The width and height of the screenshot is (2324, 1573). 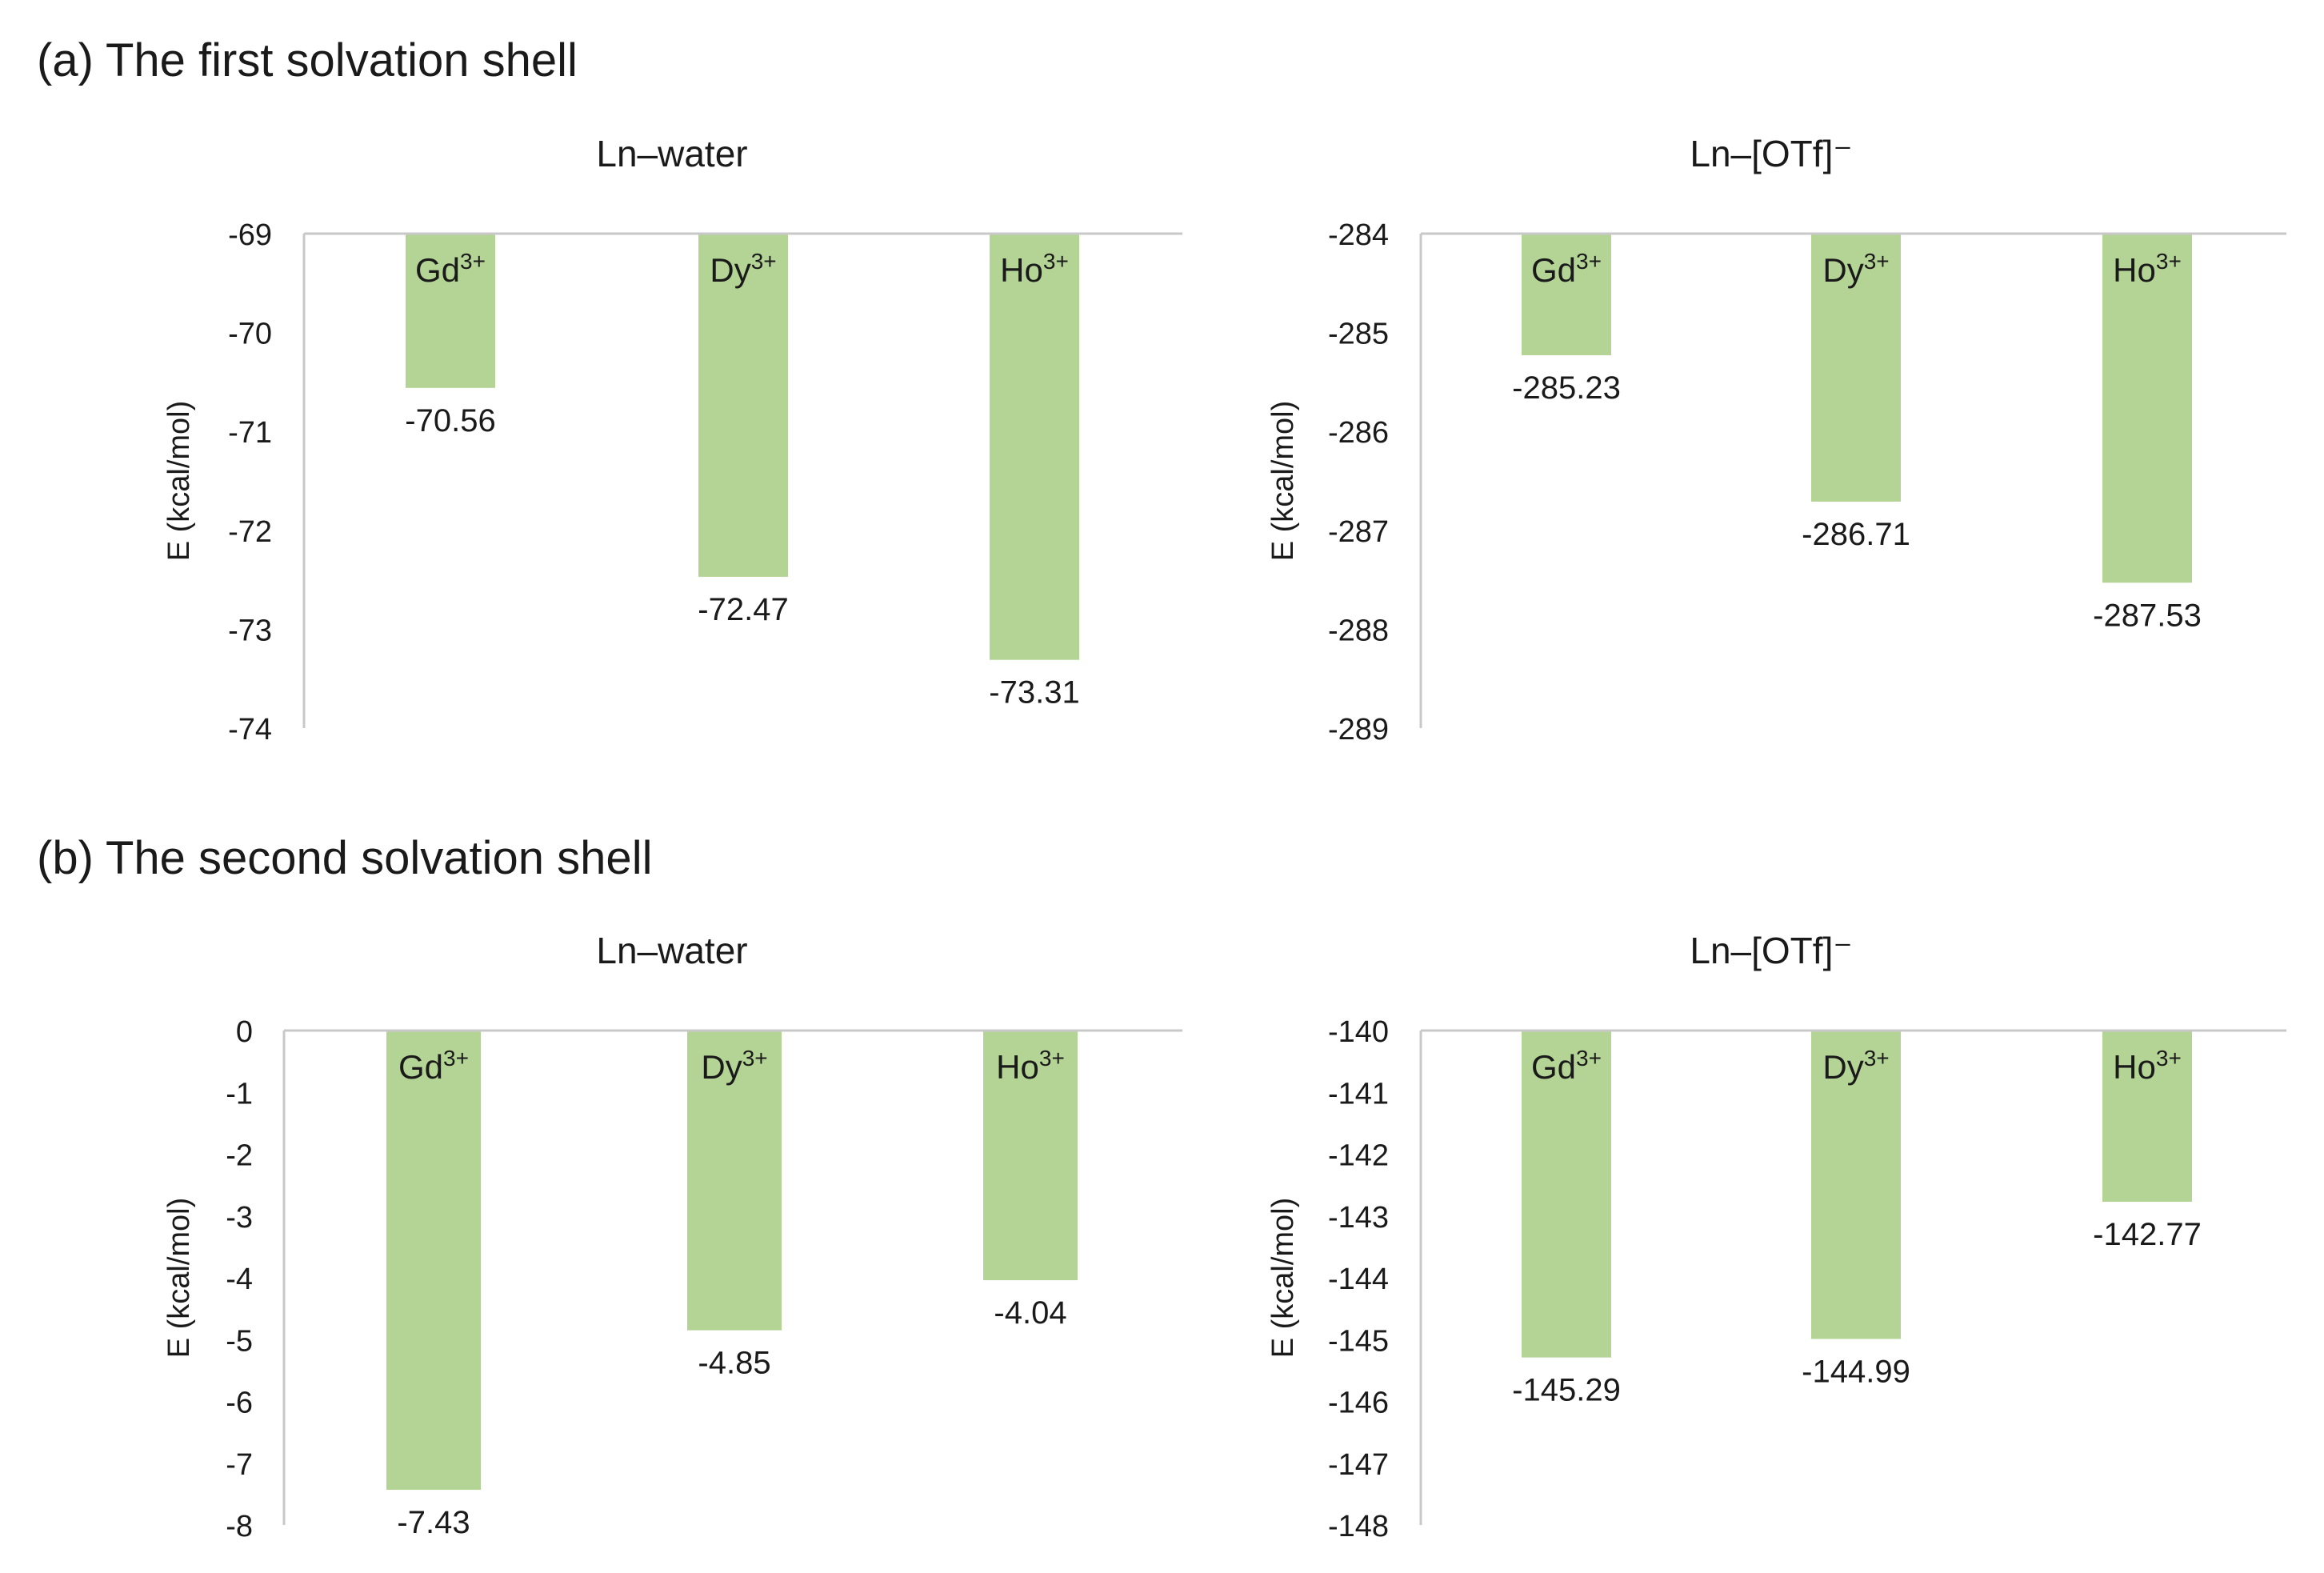 What do you see at coordinates (345, 858) in the screenshot?
I see `section-title-b: (b) The second solvation shell` at bounding box center [345, 858].